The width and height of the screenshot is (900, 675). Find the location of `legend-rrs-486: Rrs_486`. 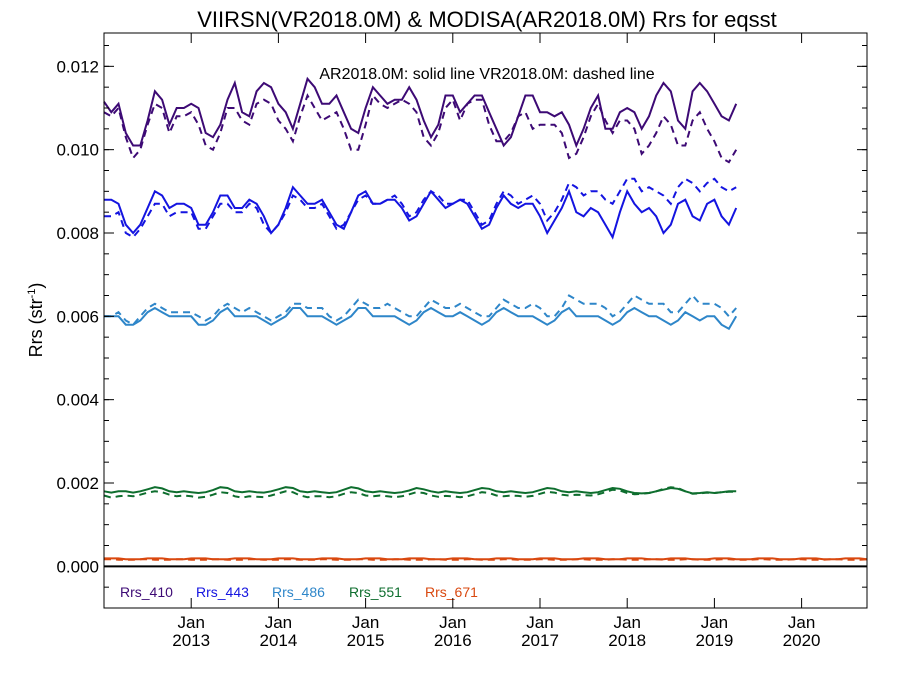

legend-rrs-486: Rrs_486 is located at coordinates (298, 592).